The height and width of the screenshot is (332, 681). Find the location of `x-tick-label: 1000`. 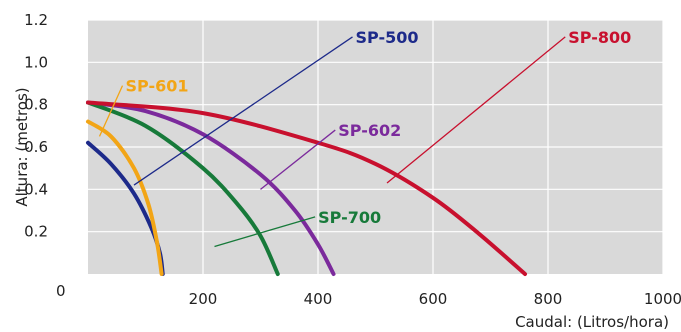

x-tick-label: 1000 is located at coordinates (662, 299).